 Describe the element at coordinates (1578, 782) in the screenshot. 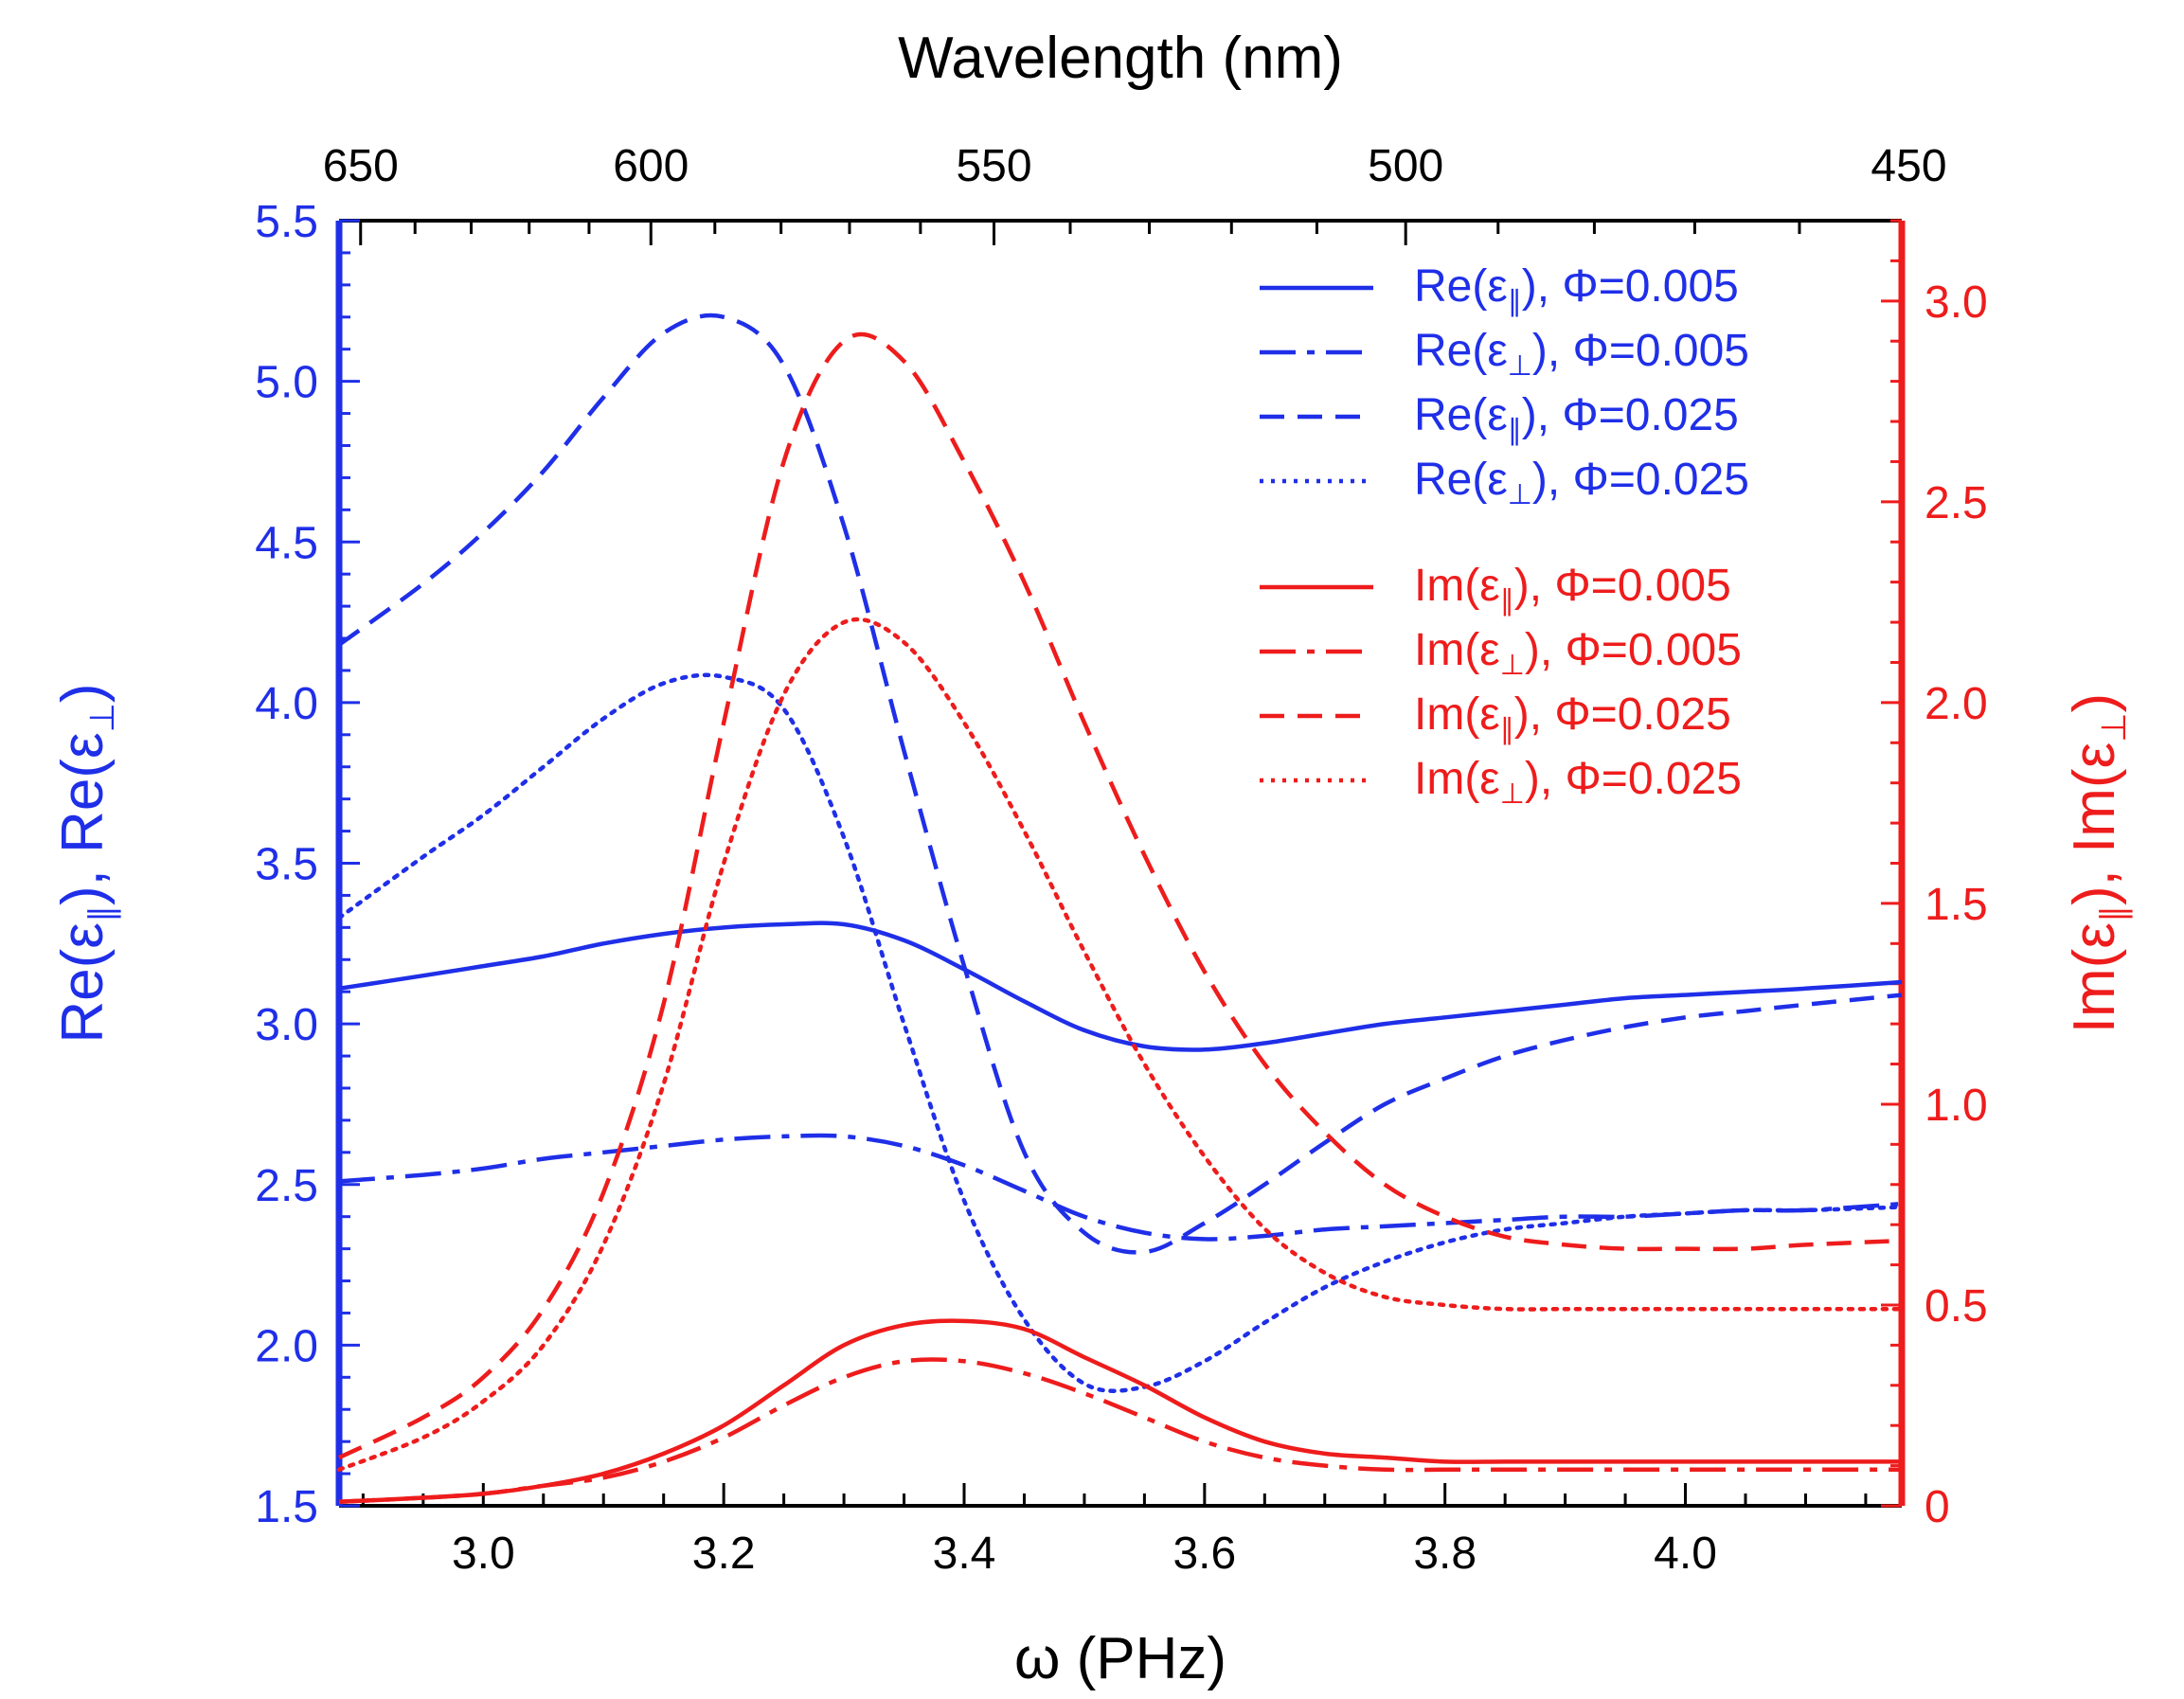

I see `legend-entry: Im(ε⊥), Φ=0.025` at that location.